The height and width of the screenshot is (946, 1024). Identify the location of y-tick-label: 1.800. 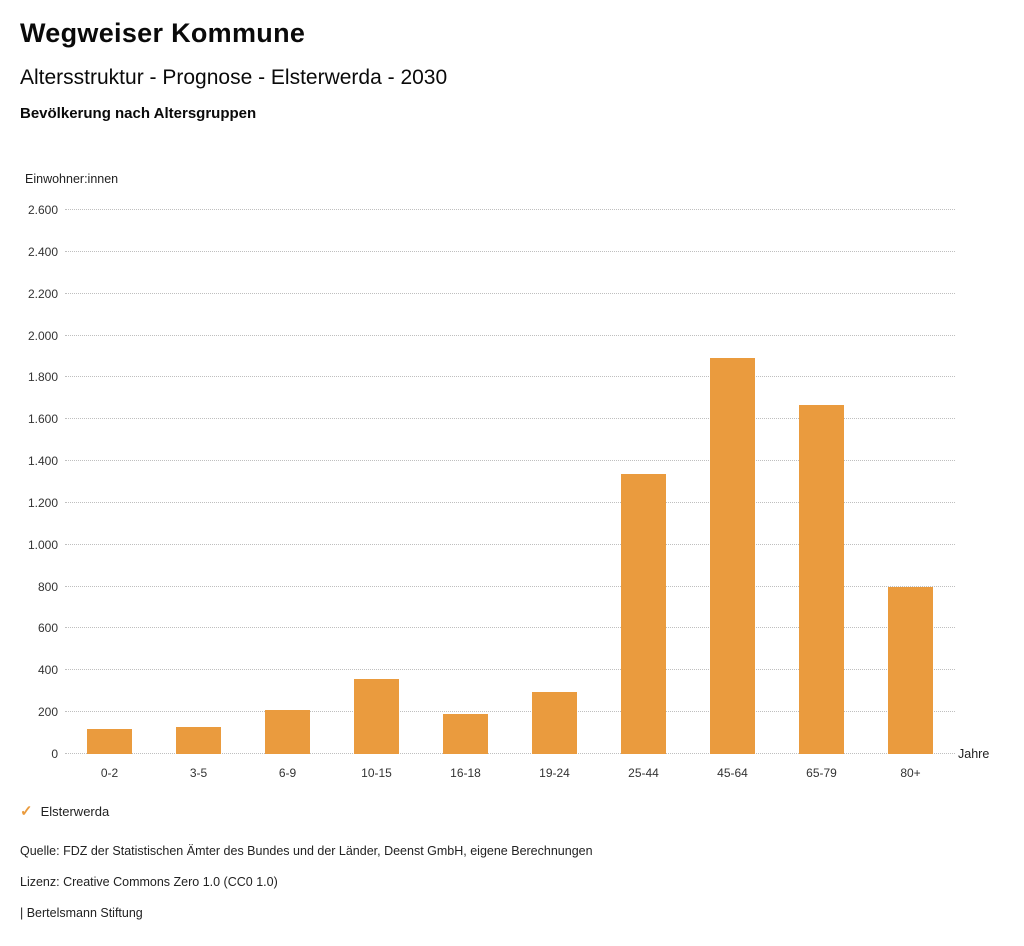
(42, 377).